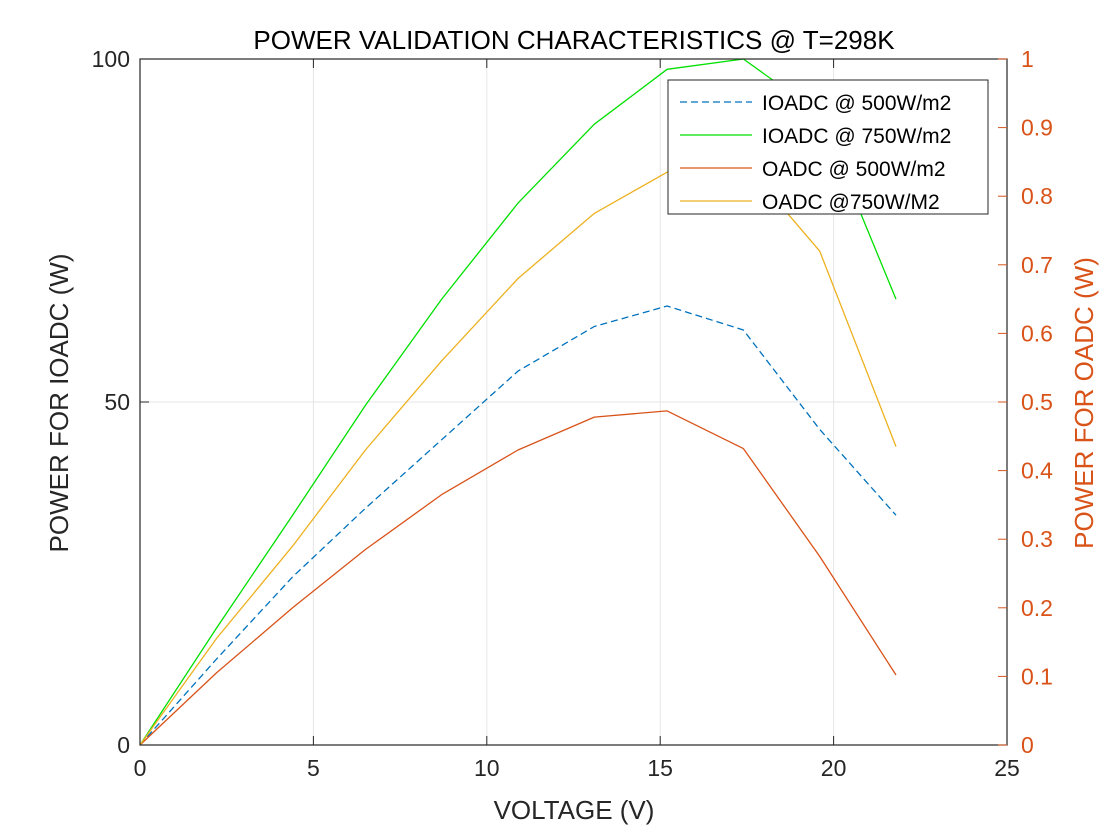 The height and width of the screenshot is (831, 1108). What do you see at coordinates (111, 59) in the screenshot?
I see `y-left-tick-label: 100` at bounding box center [111, 59].